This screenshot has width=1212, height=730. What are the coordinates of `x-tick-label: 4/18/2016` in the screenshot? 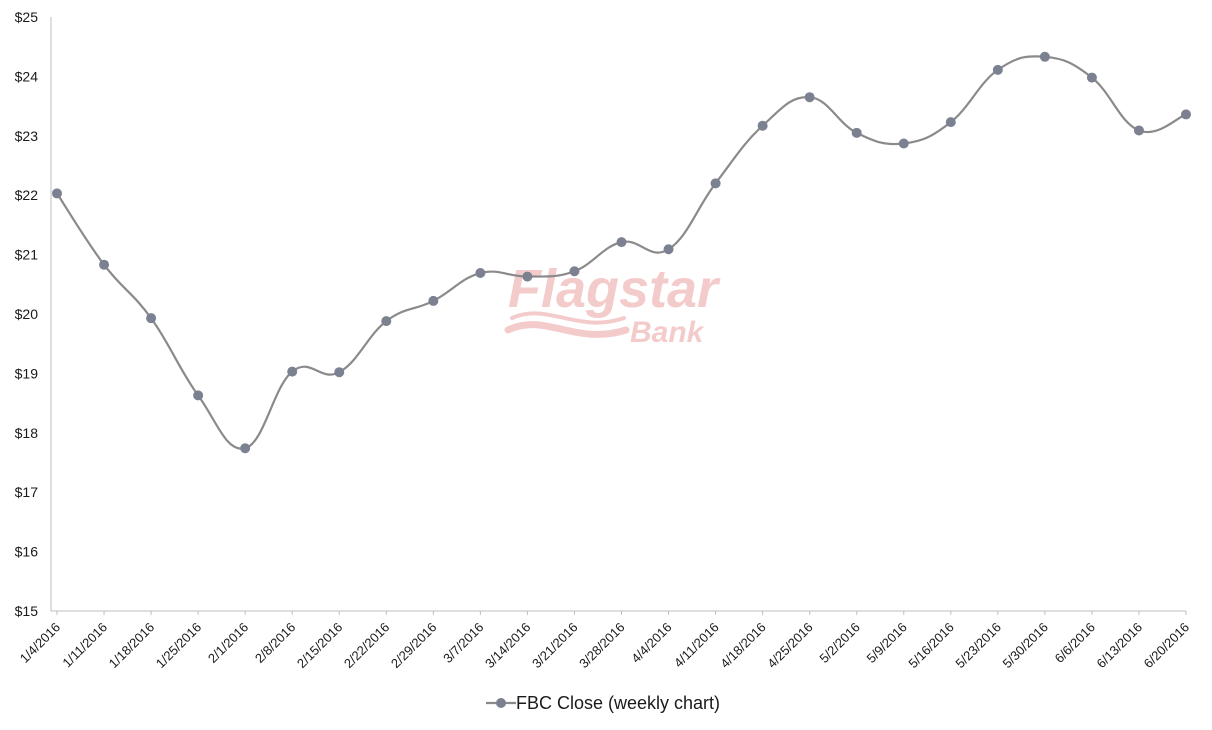 It's located at (743, 646).